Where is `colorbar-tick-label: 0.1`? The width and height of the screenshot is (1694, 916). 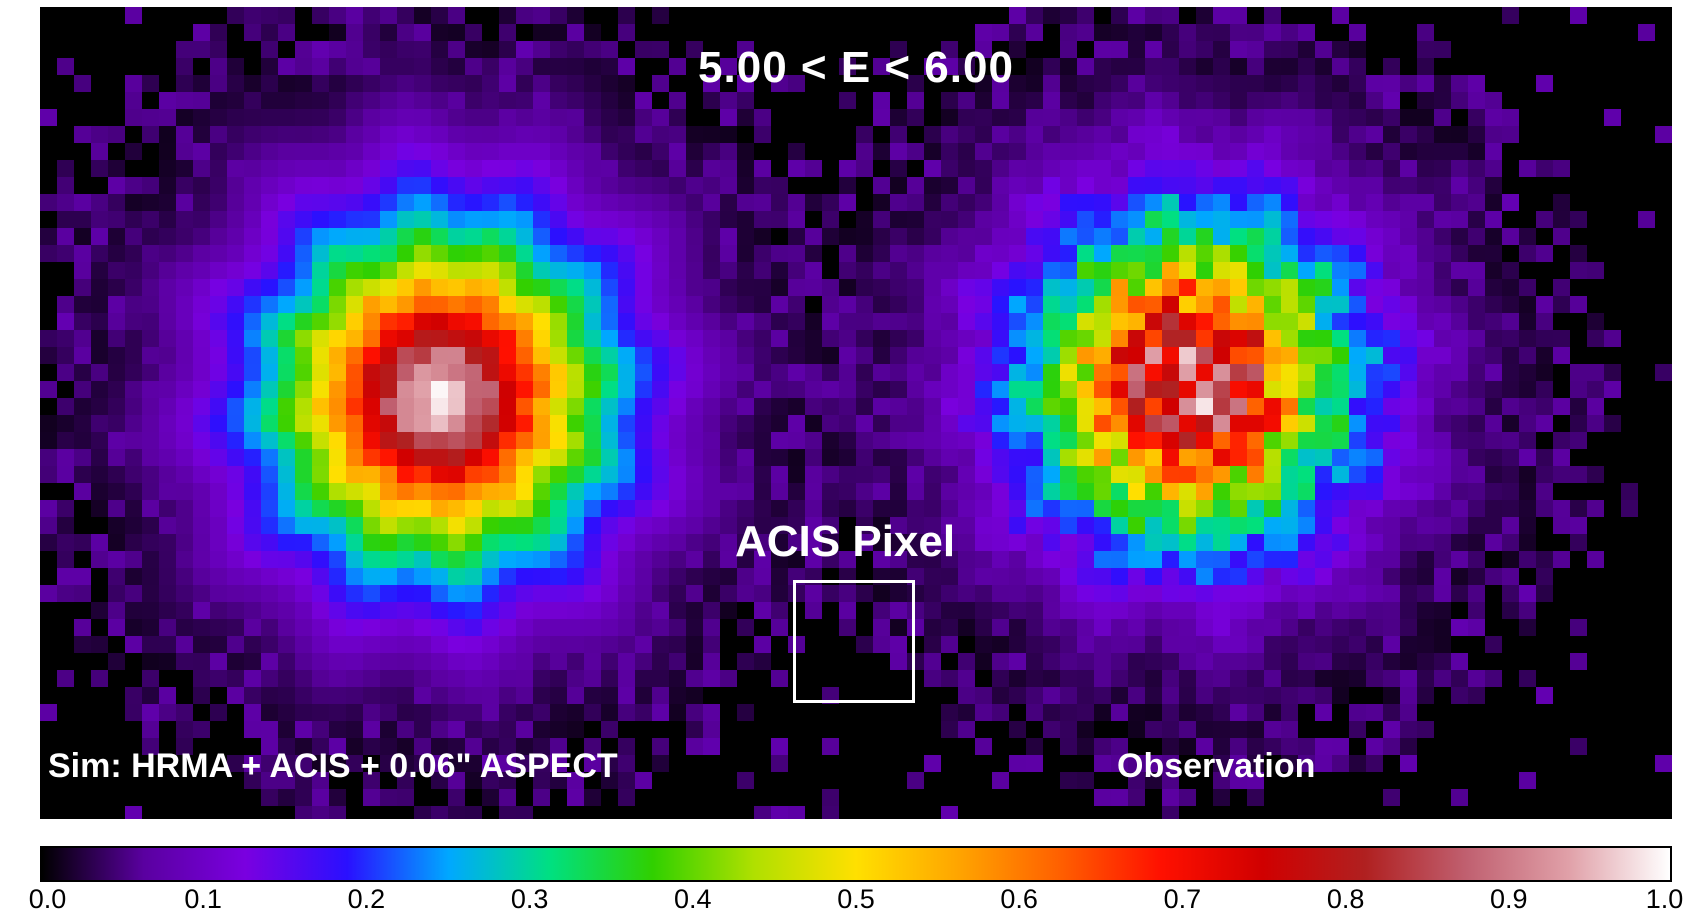 colorbar-tick-label: 0.1 is located at coordinates (203, 899).